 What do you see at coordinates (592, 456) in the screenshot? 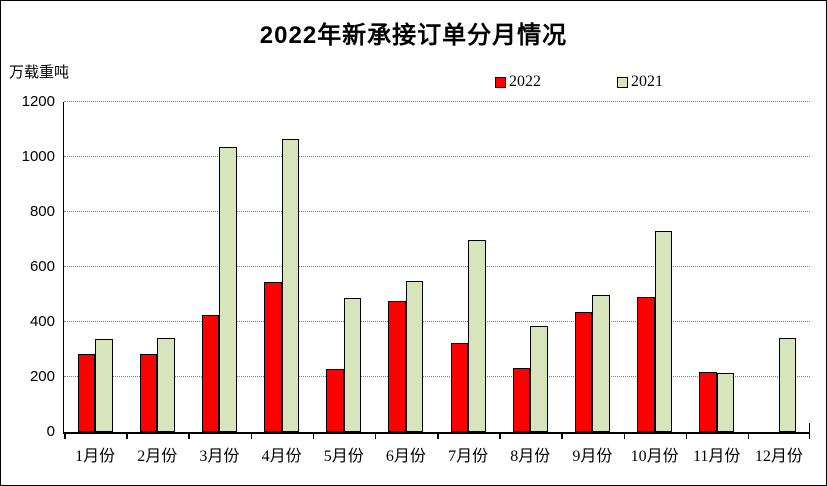
I see `x-label-9月份: 9月份` at bounding box center [592, 456].